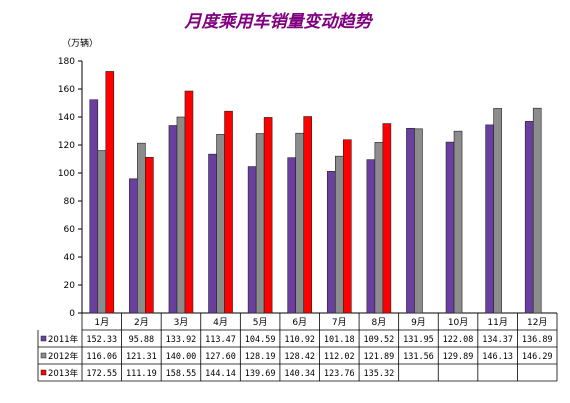  I want to click on bar-2011年-9月, so click(410, 220).